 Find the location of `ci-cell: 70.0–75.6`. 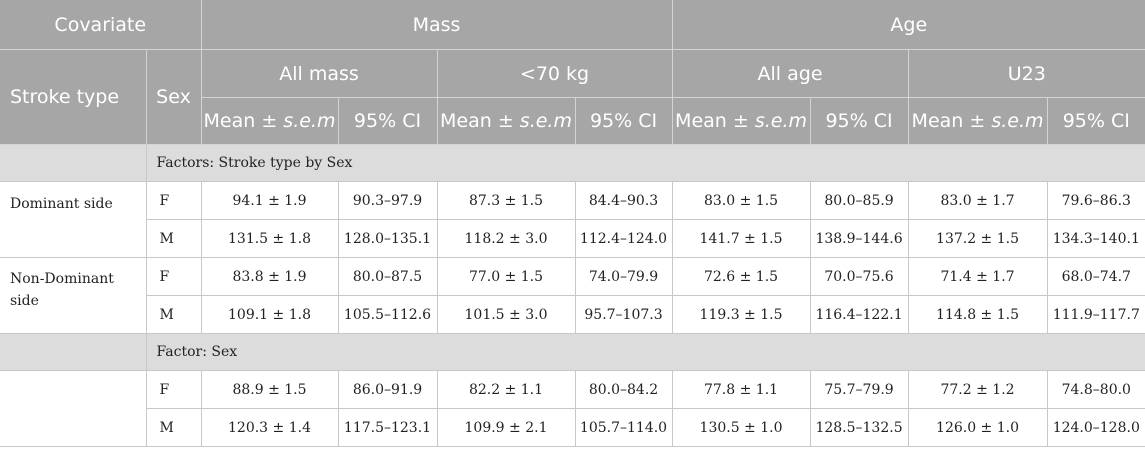

ci-cell: 70.0–75.6 is located at coordinates (859, 276).